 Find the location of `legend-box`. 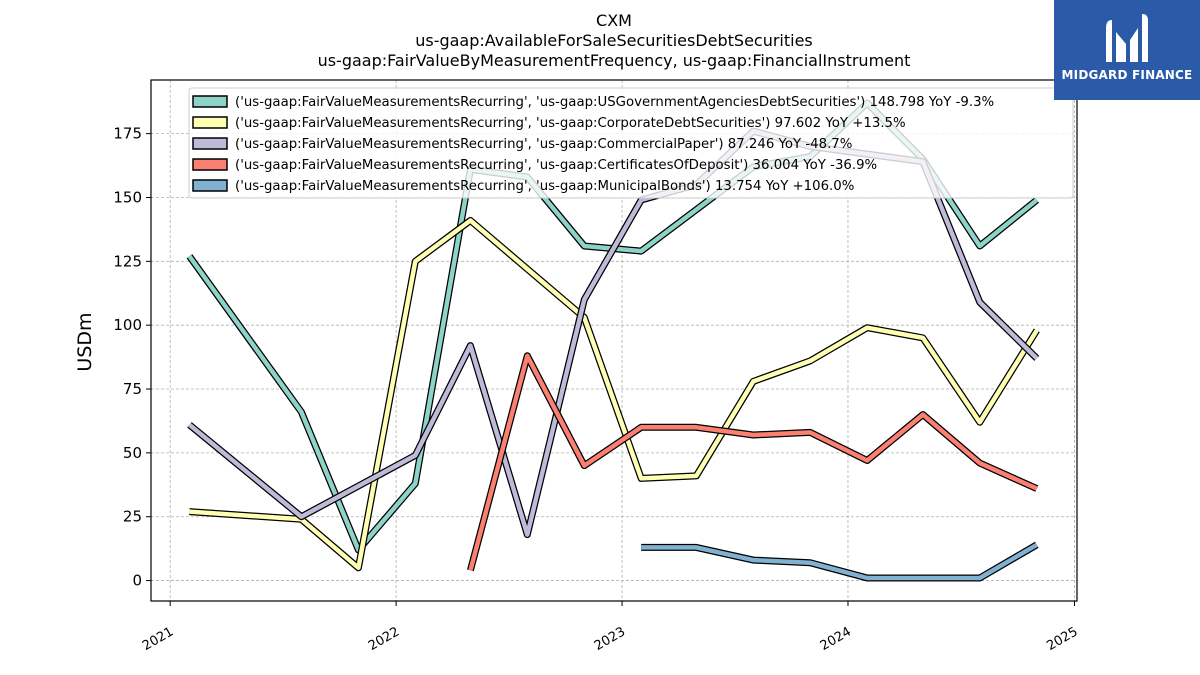

legend-box is located at coordinates (631, 143).